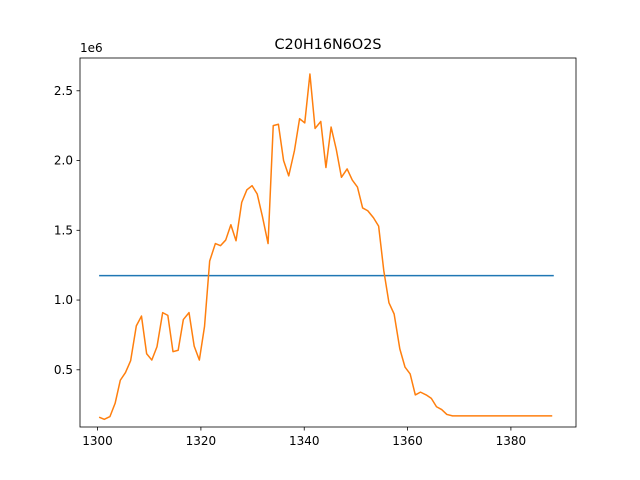 The image size is (640, 480). I want to click on y-axis: 0.5 1.0 1.5 2.0 2.5, so click(67, 230).